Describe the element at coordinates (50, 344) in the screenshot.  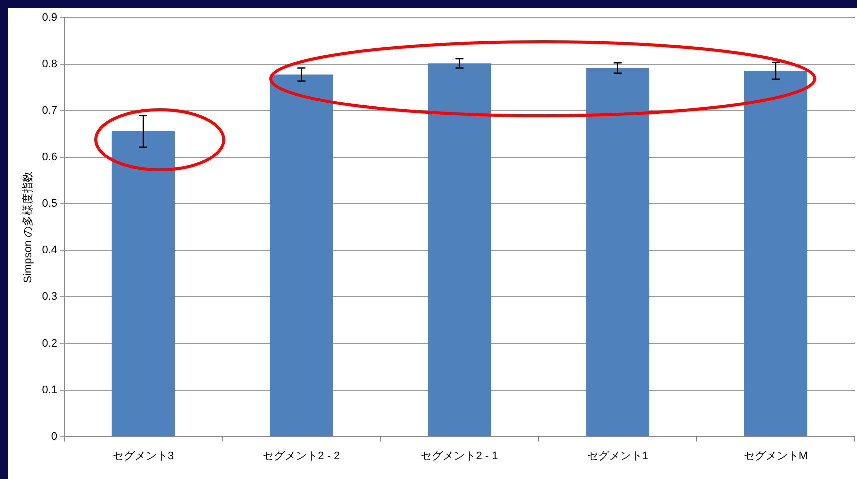
I see `y-tick-label: 0.2` at that location.